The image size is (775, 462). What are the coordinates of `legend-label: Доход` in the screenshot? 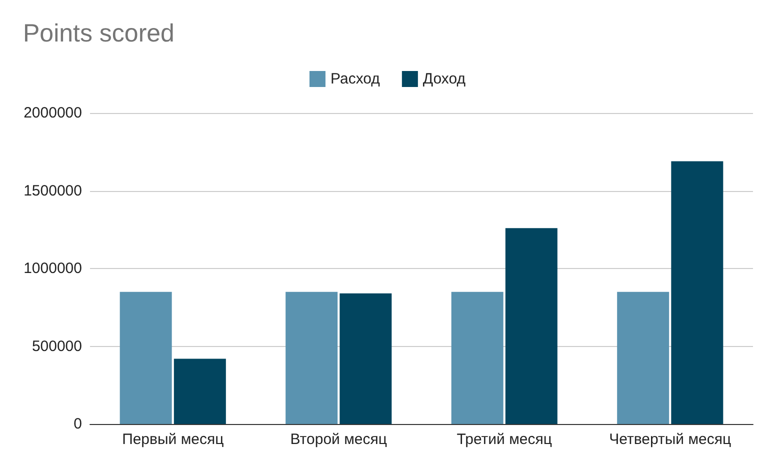 It's located at (444, 79).